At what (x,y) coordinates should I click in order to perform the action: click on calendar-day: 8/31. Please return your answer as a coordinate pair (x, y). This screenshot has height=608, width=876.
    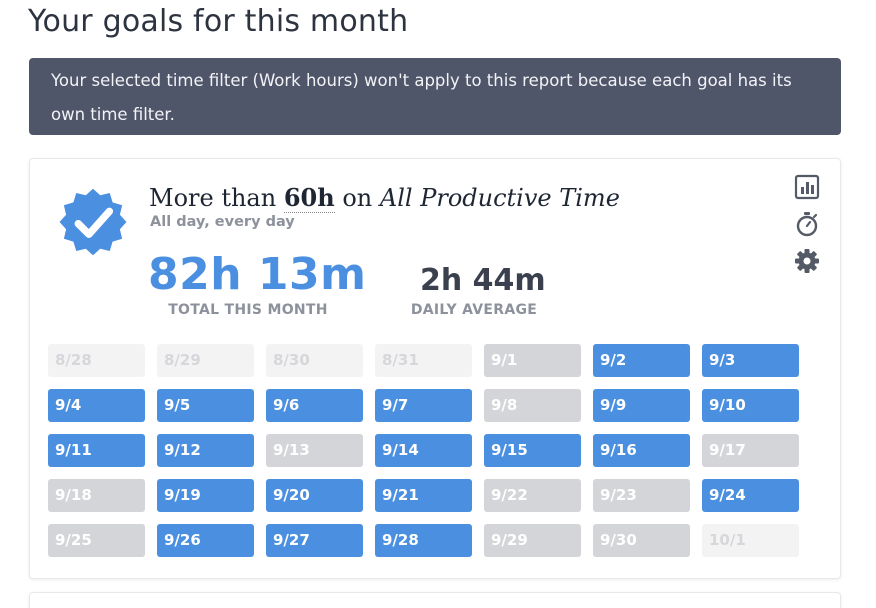
    Looking at the image, I should click on (423, 360).